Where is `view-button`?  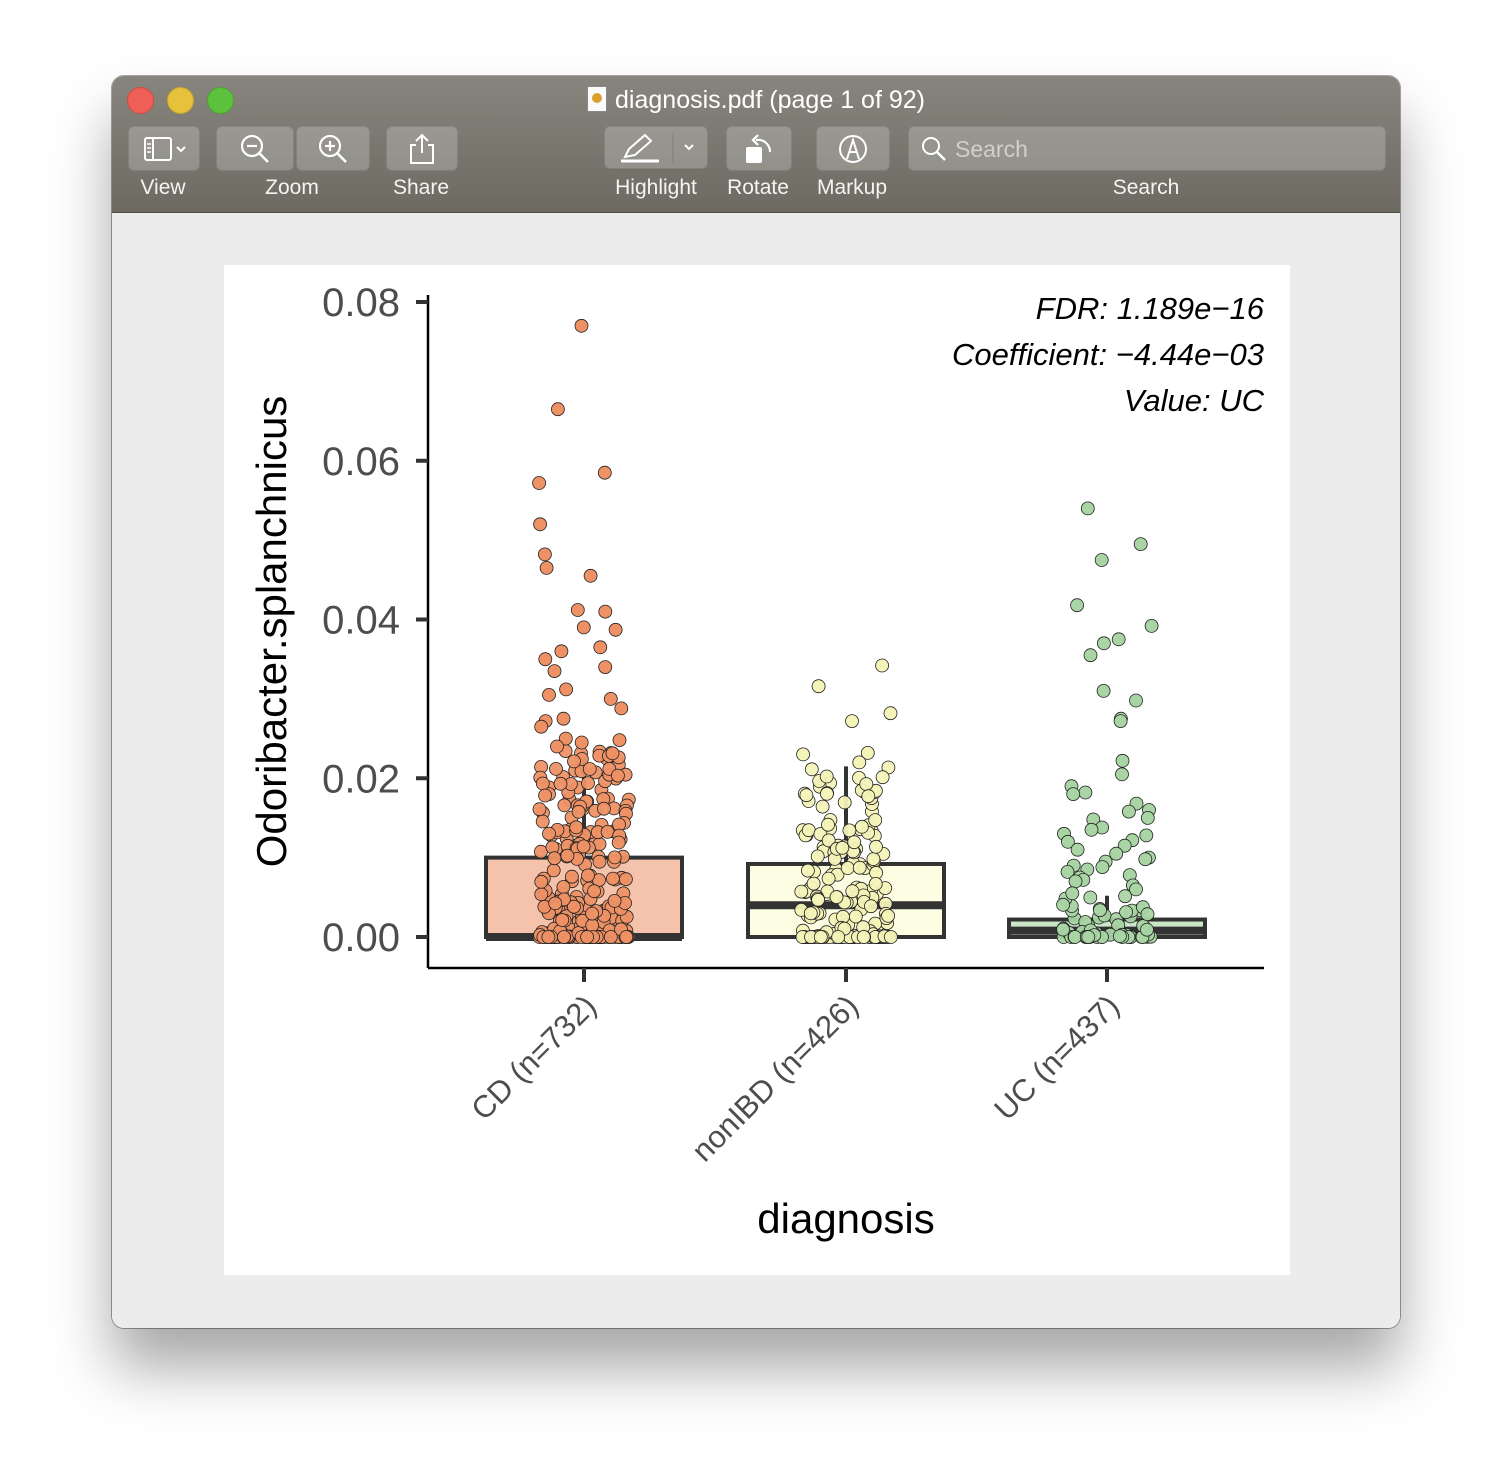 view-button is located at coordinates (164, 148).